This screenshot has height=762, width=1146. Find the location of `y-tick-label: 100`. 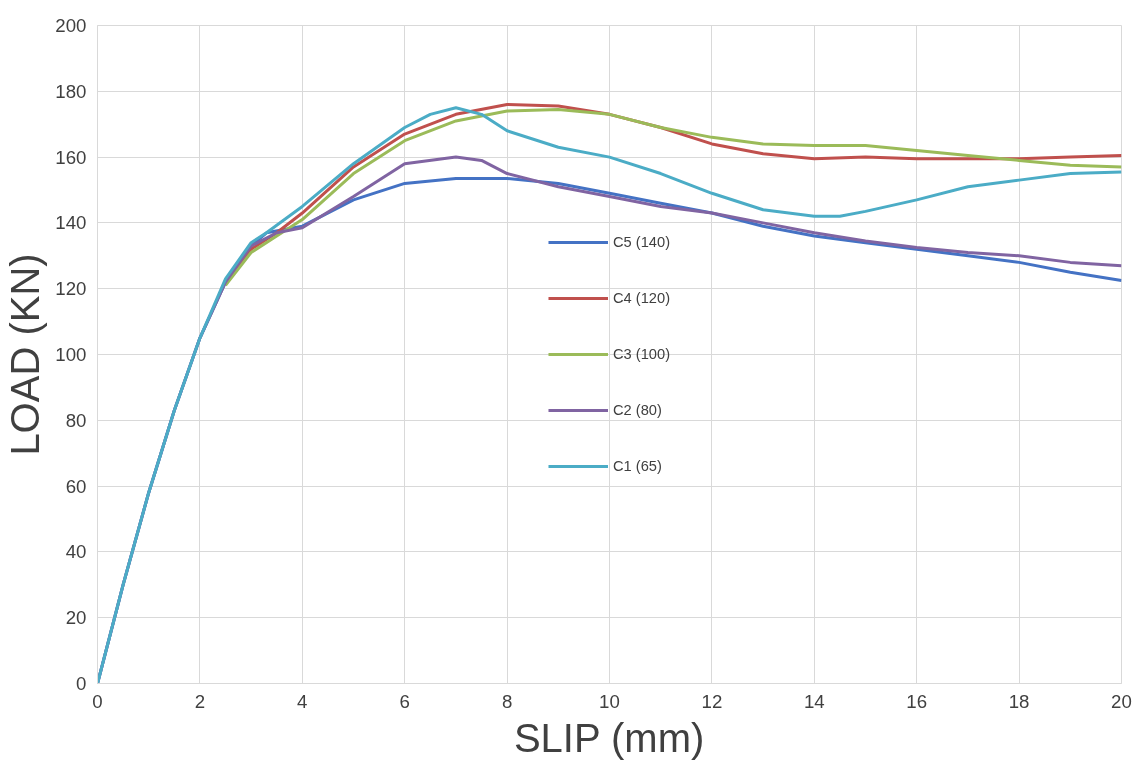

y-tick-label: 100 is located at coordinates (71, 354).